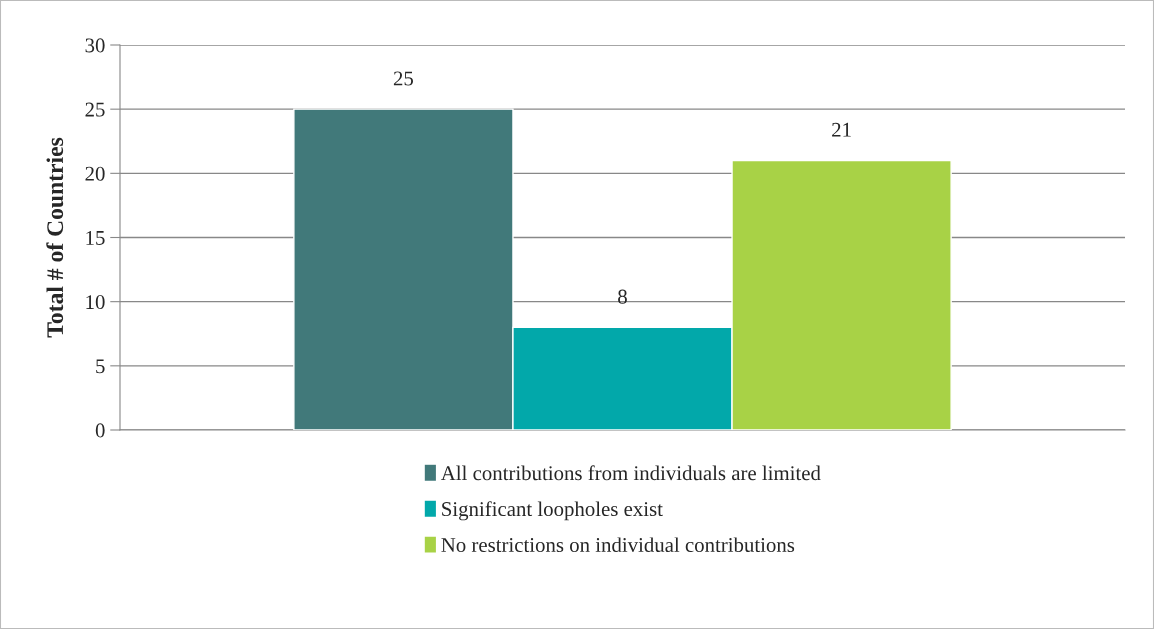 The image size is (1154, 629). What do you see at coordinates (95, 302) in the screenshot?
I see `y-tick-label: 10` at bounding box center [95, 302].